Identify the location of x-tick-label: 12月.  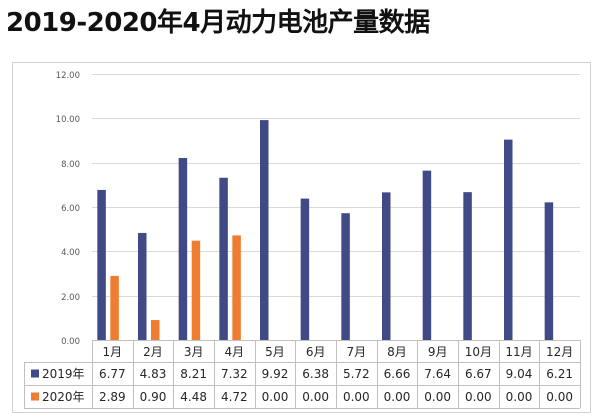
(559, 352).